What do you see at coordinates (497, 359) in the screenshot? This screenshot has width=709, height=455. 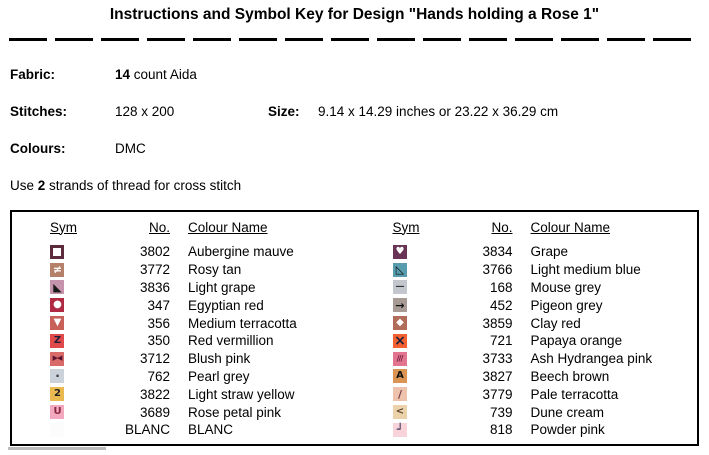 I see `thread-number: 3733` at bounding box center [497, 359].